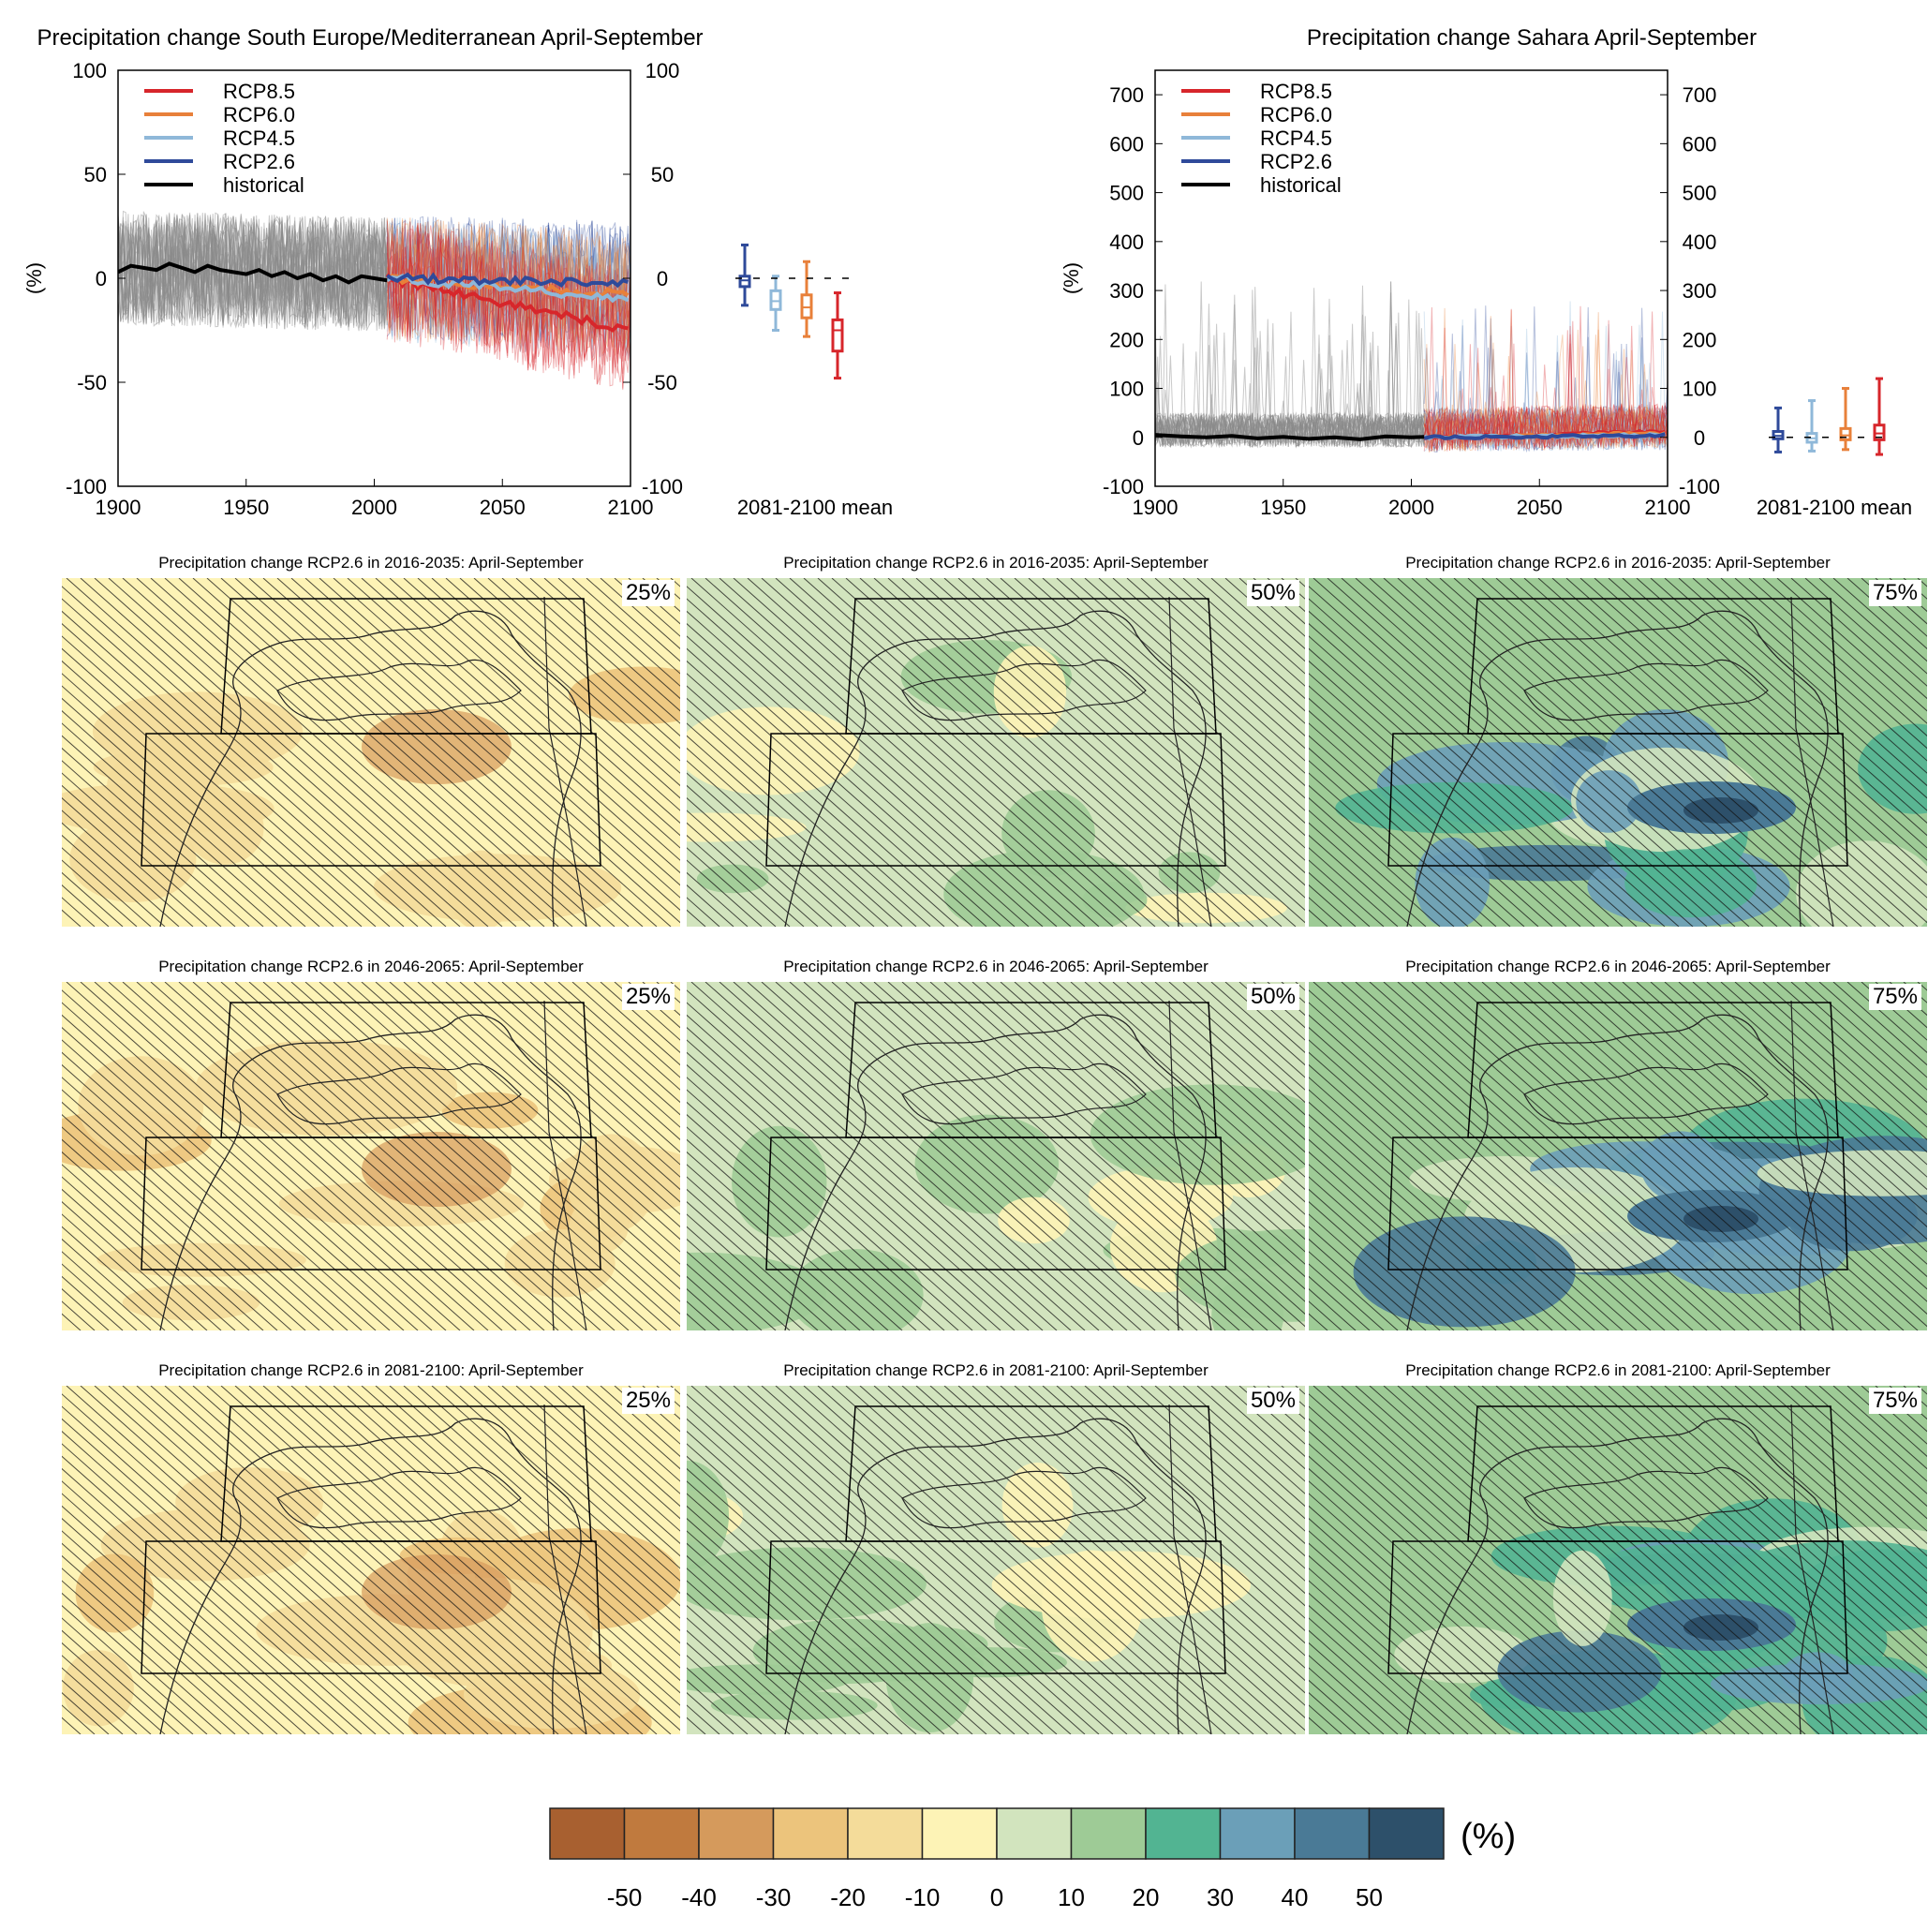 Image resolution: width=1928 pixels, height=1932 pixels. Describe the element at coordinates (774, 1897) in the screenshot. I see `colorbar-tick-label: -30` at that location.